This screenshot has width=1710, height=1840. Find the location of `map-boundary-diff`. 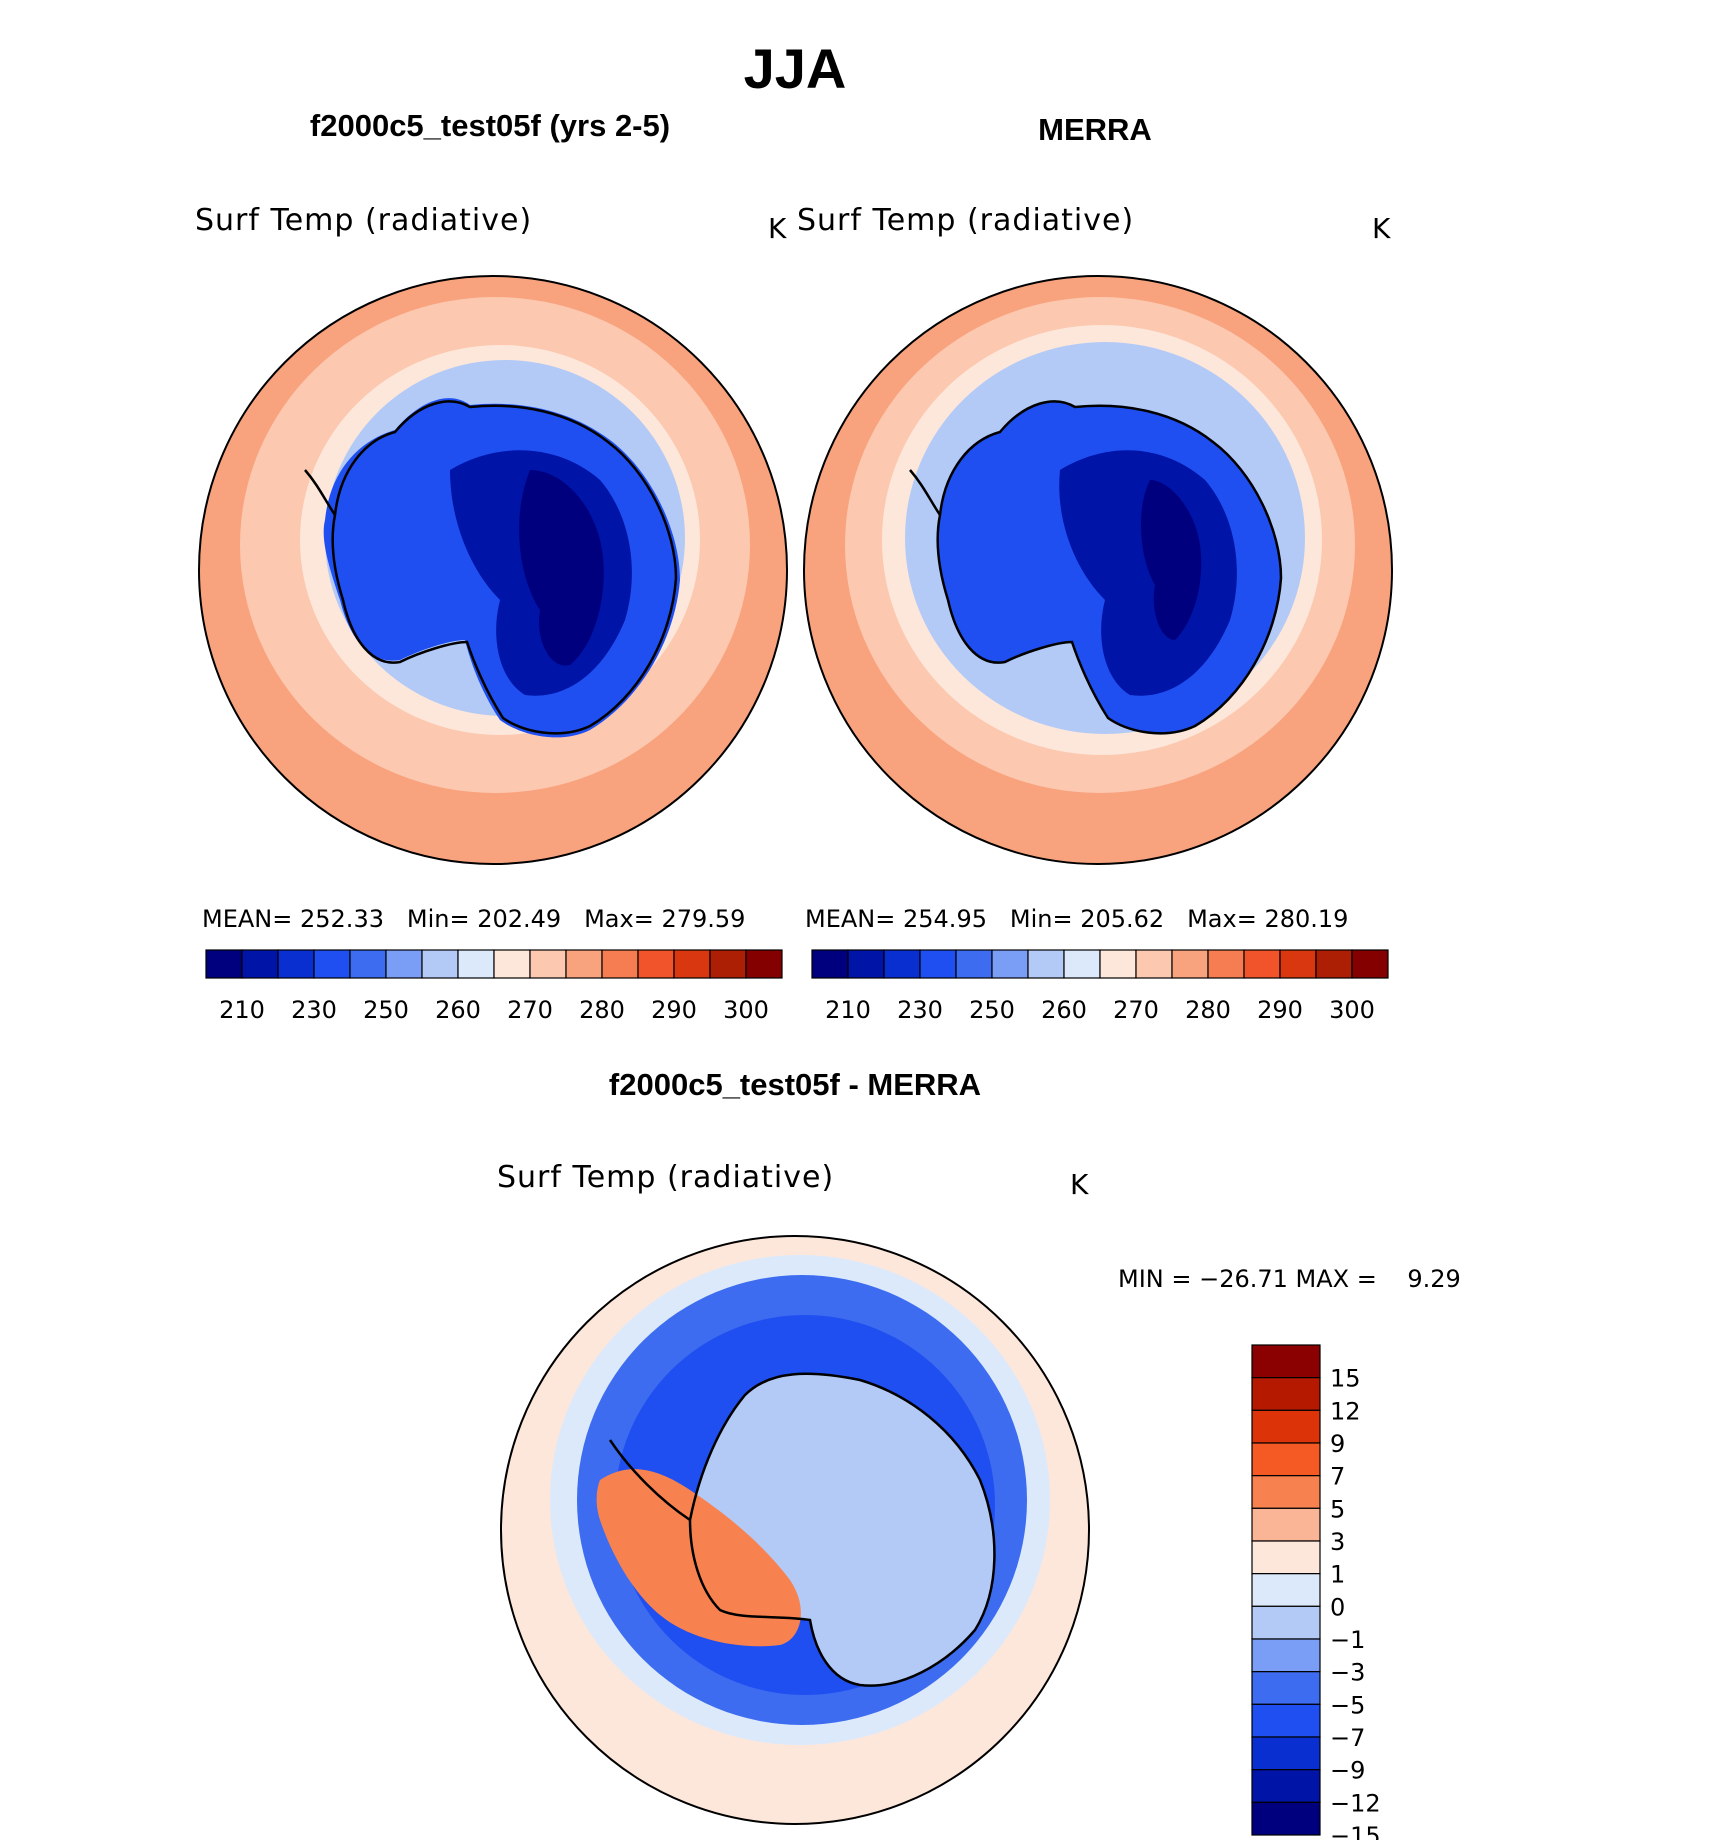

map-boundary-diff is located at coordinates (795, 1530).